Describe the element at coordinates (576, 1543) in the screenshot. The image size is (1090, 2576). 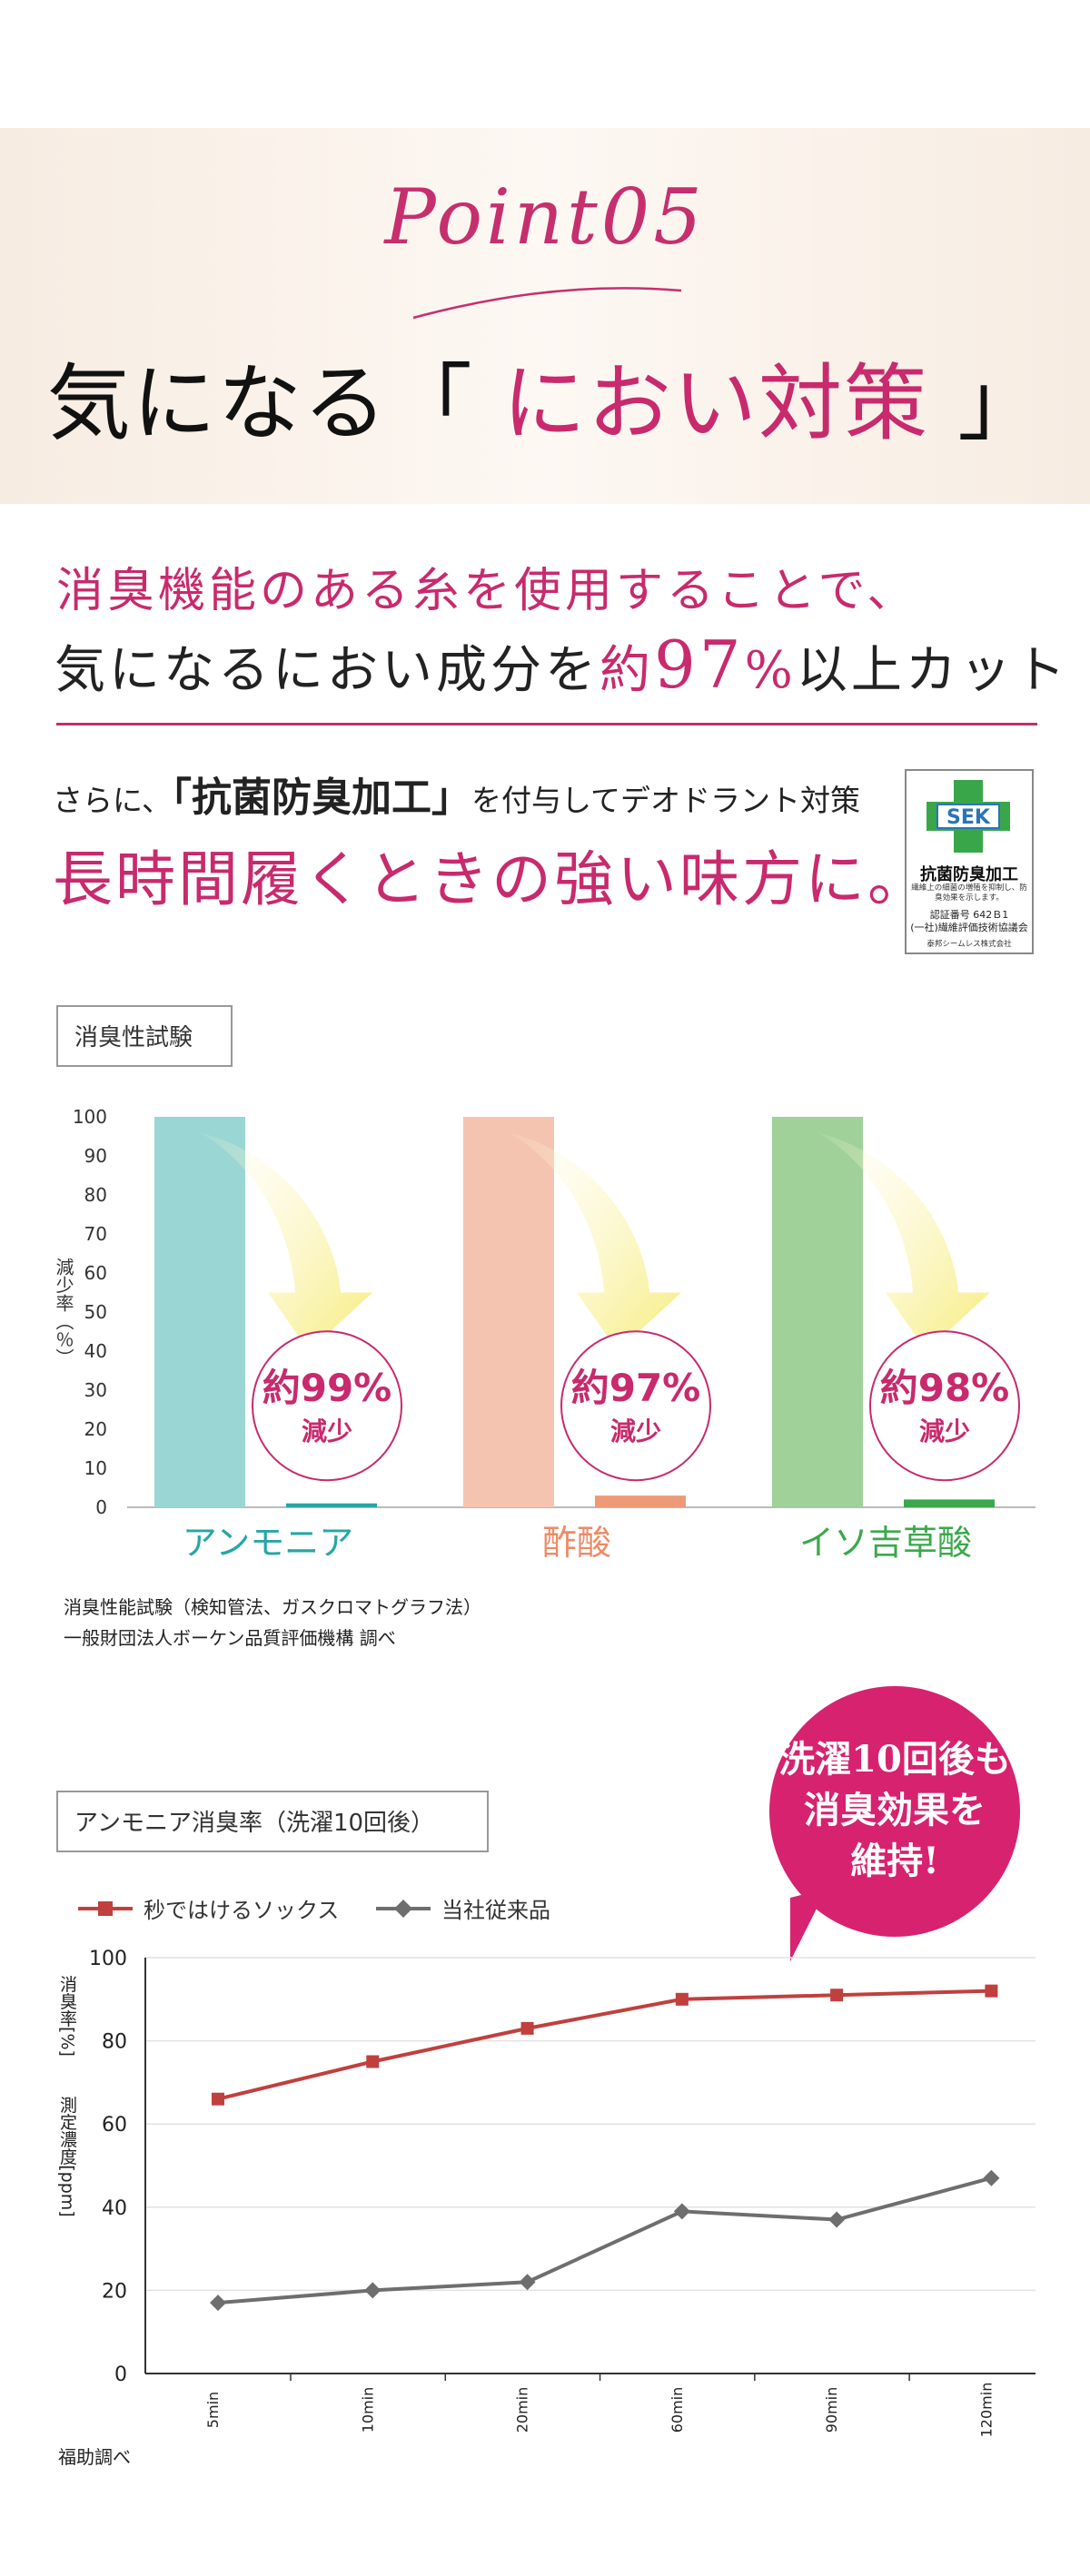
I see `x-category-label: 酢酸` at that location.